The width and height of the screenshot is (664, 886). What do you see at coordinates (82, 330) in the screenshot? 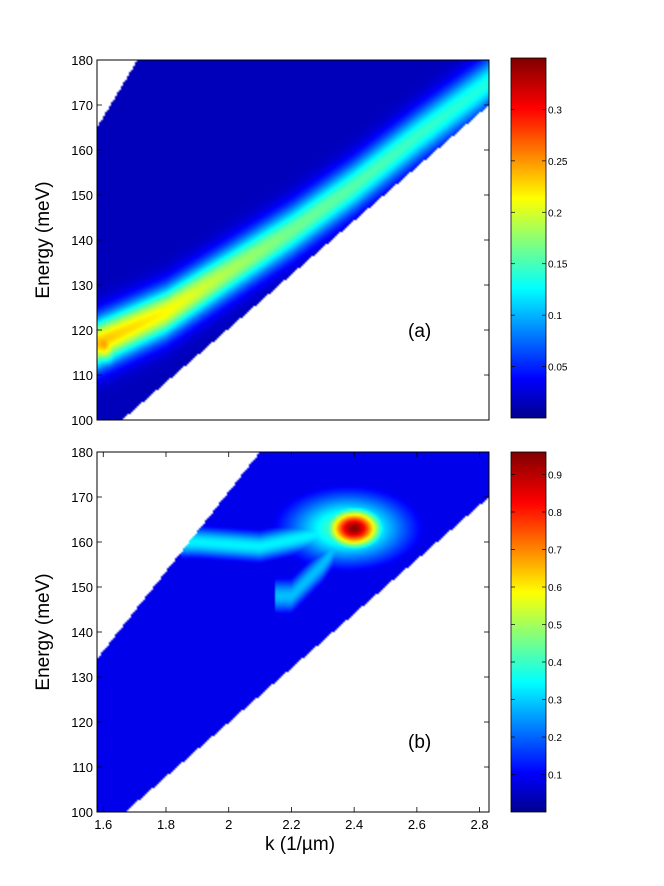
I see `y-tick-label-a: 120` at bounding box center [82, 330].